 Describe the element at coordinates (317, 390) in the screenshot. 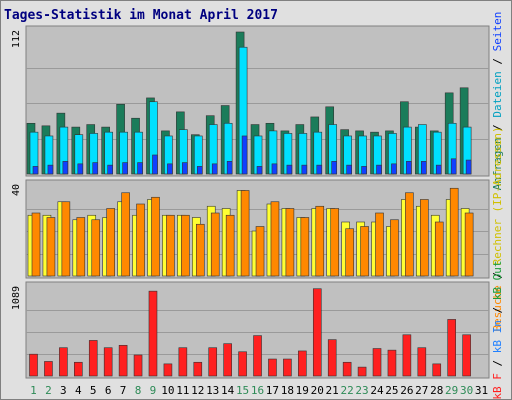

I see `x-tick-label: 20` at that location.